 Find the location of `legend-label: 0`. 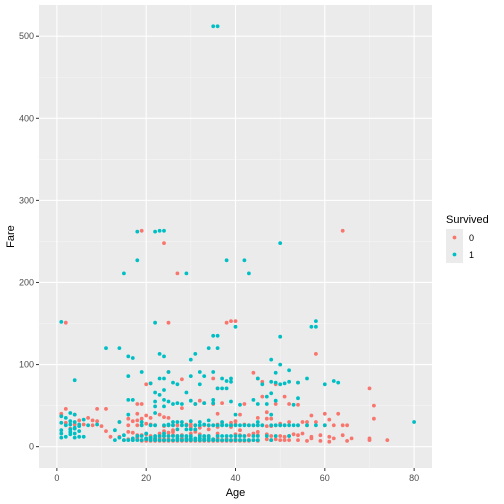

legend-label: 0 is located at coordinates (471, 238).